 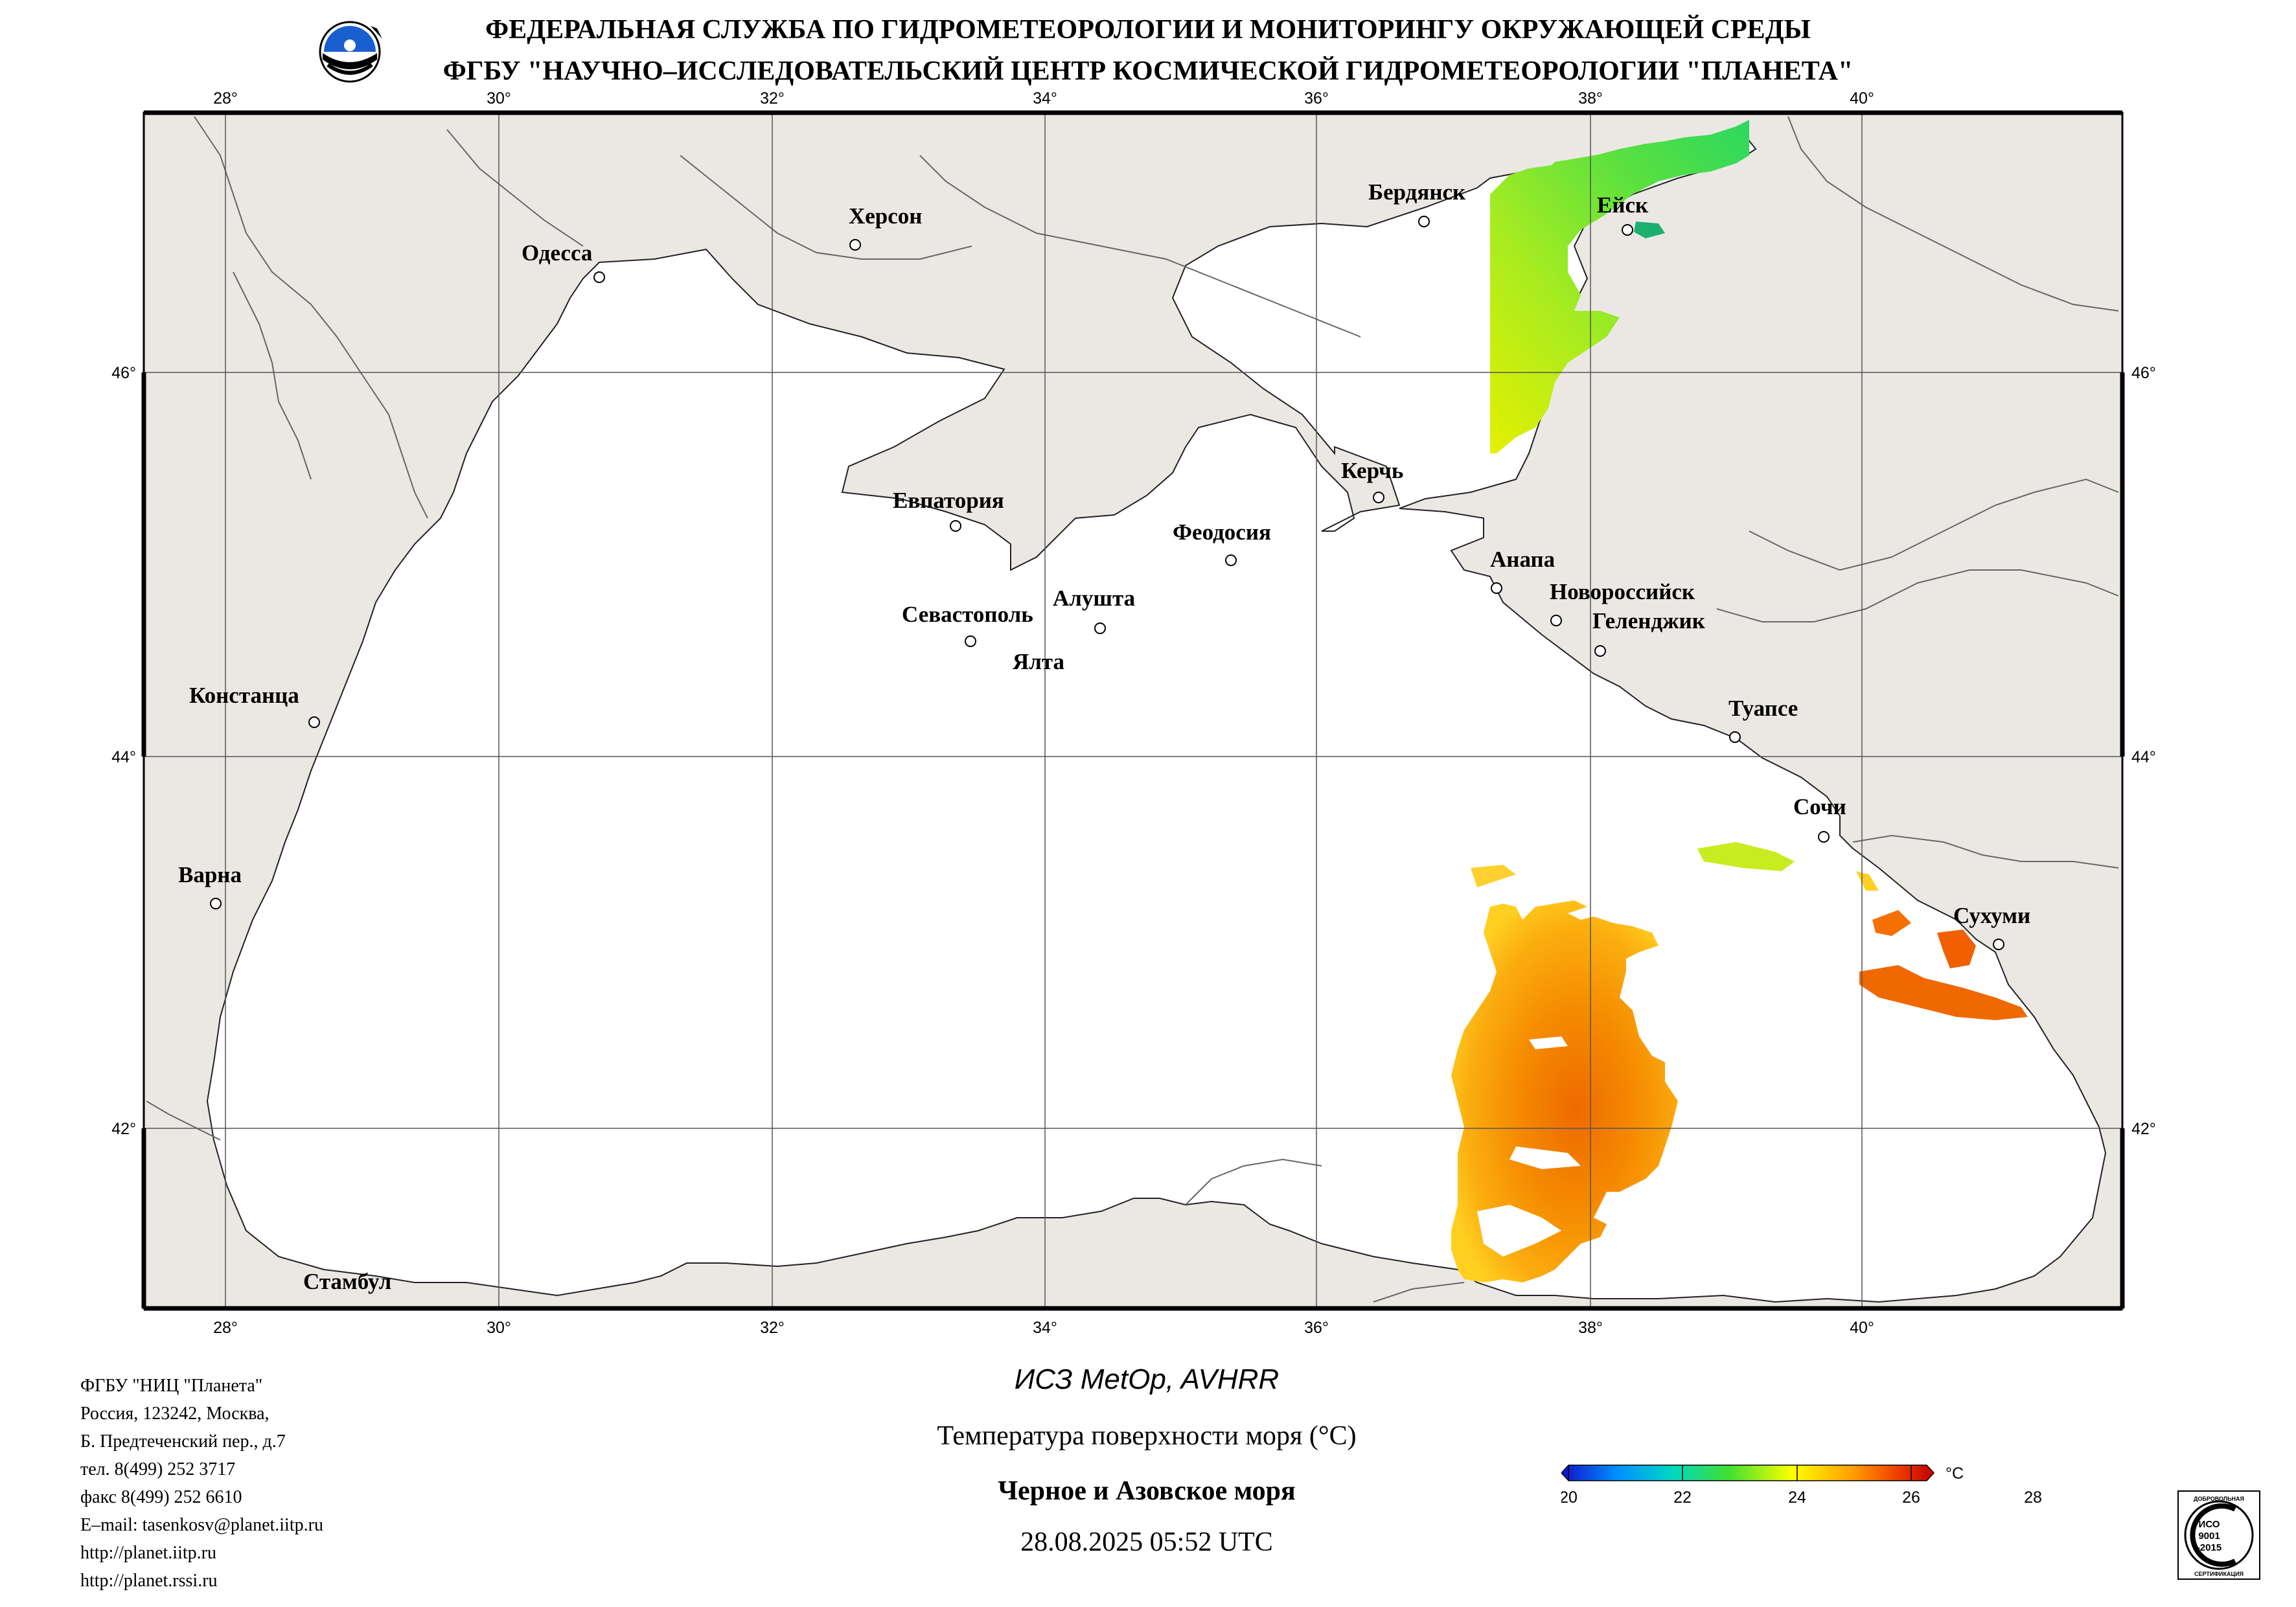 What do you see at coordinates (347, 1281) in the screenshot?
I see `city-label-istanbul: Стамбул` at bounding box center [347, 1281].